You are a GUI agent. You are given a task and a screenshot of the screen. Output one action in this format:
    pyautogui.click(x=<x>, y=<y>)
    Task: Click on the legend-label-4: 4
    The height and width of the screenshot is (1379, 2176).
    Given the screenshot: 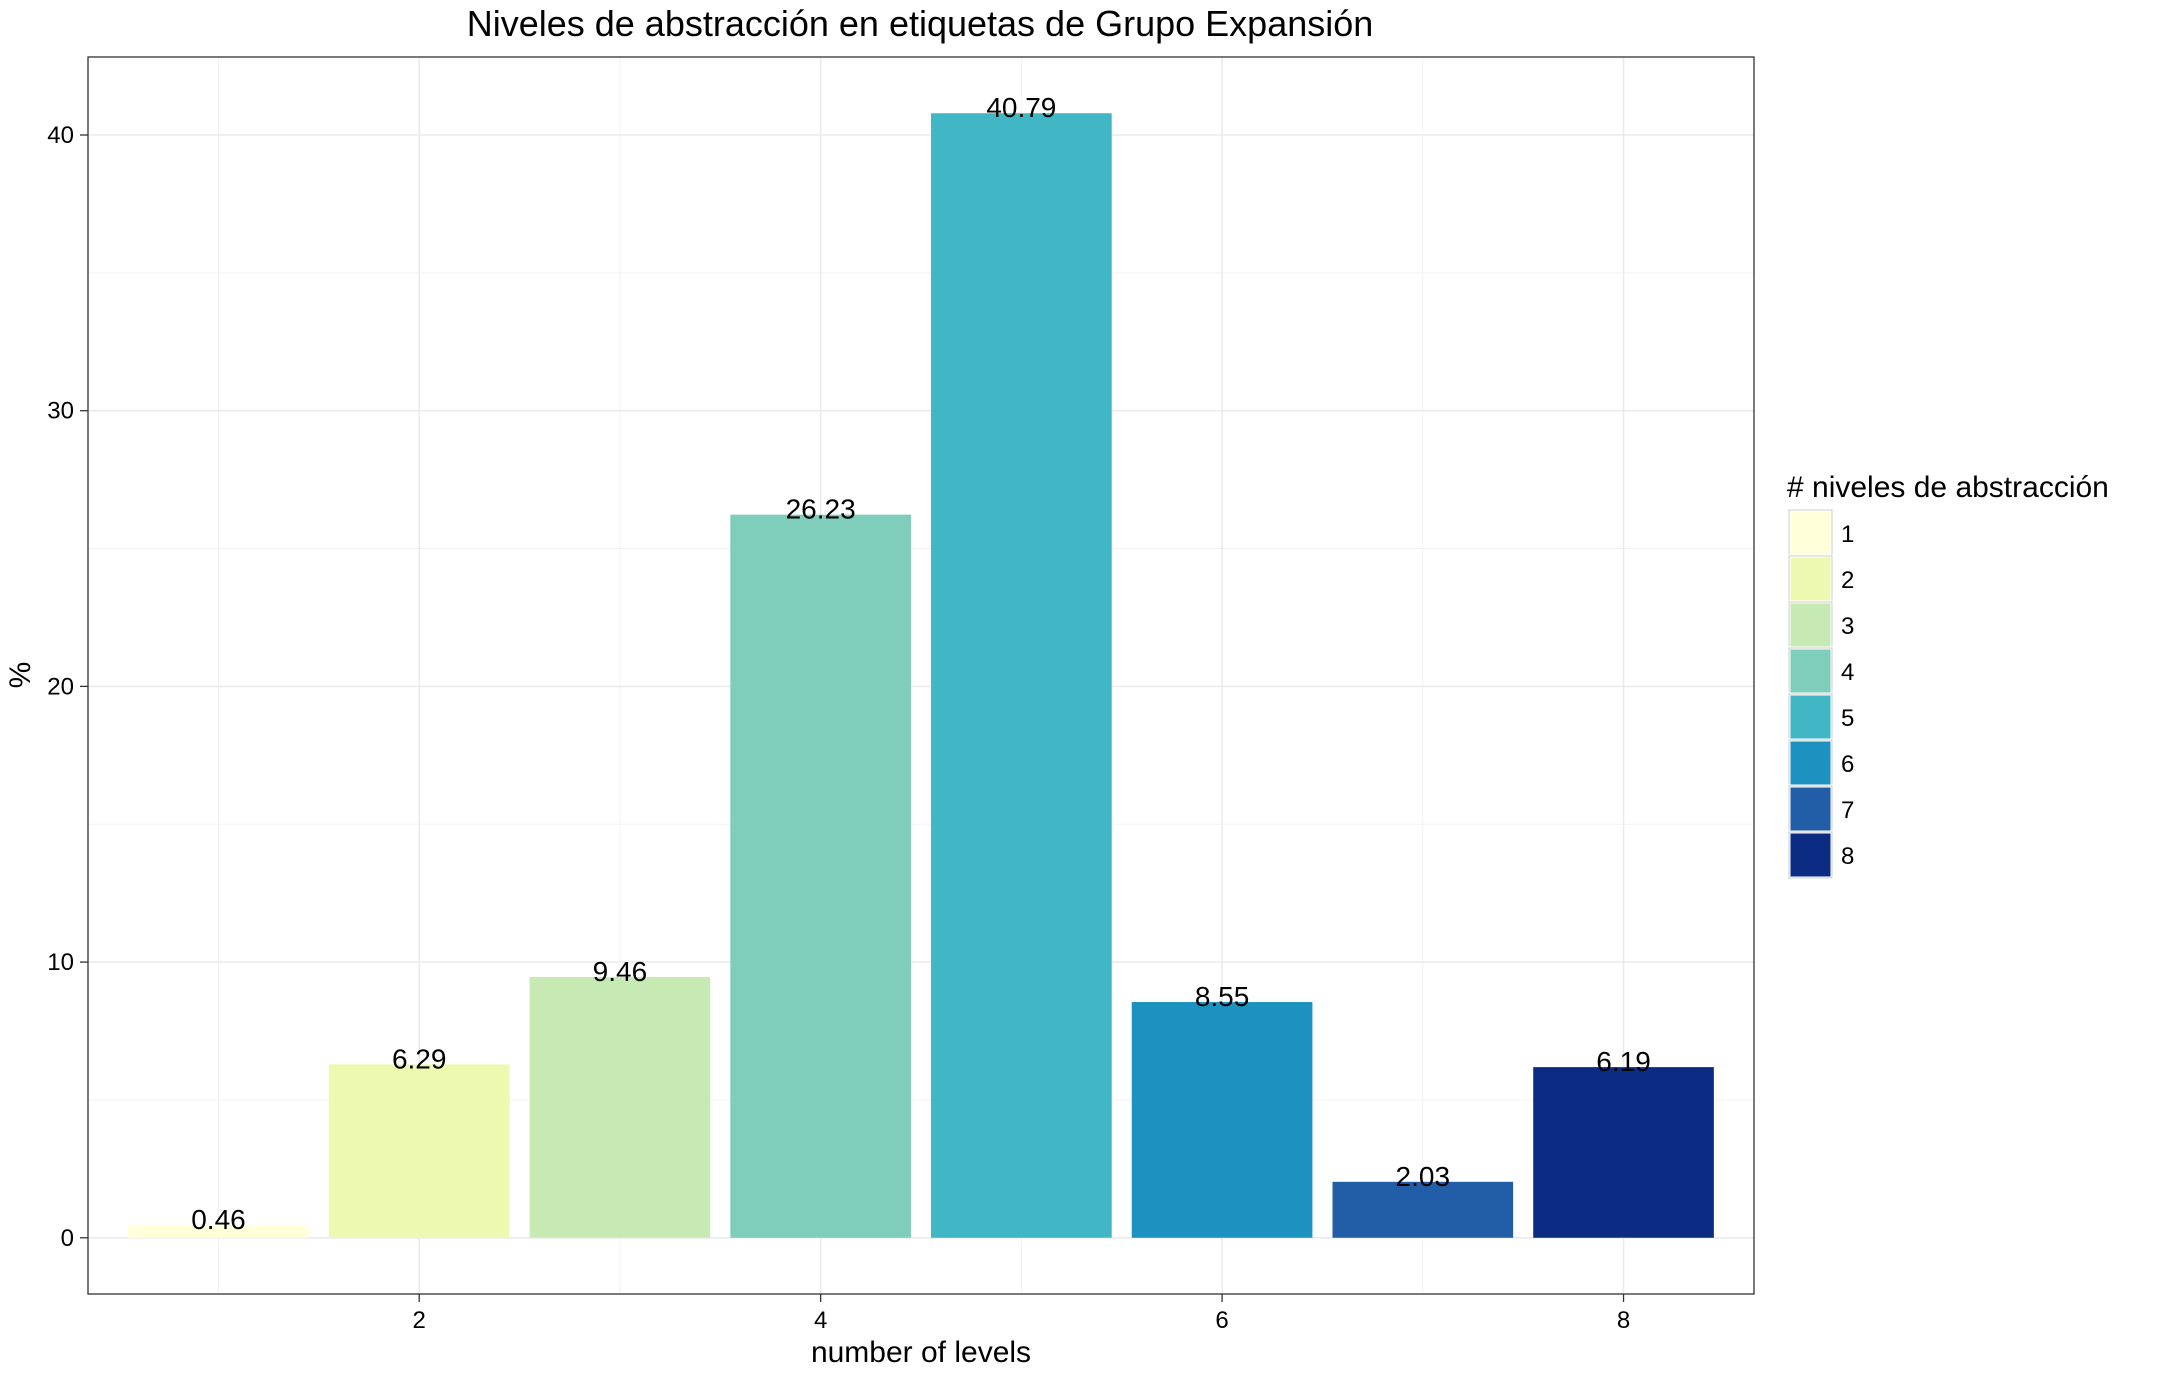 What is the action you would take?
    pyautogui.click(x=1847, y=672)
    